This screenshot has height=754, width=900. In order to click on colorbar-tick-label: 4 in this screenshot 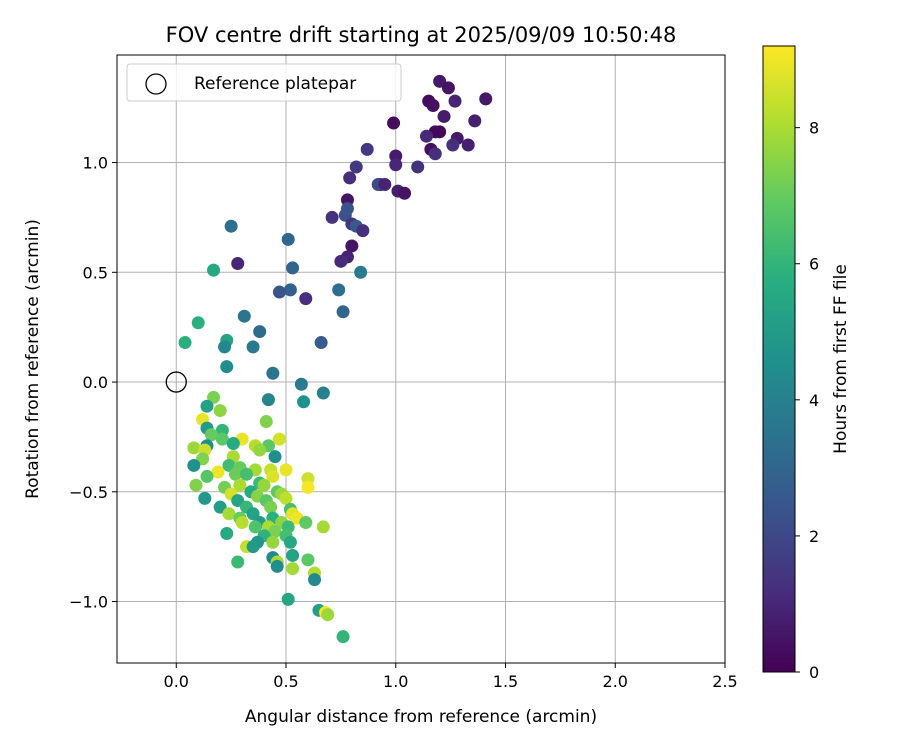, I will do `click(814, 400)`.